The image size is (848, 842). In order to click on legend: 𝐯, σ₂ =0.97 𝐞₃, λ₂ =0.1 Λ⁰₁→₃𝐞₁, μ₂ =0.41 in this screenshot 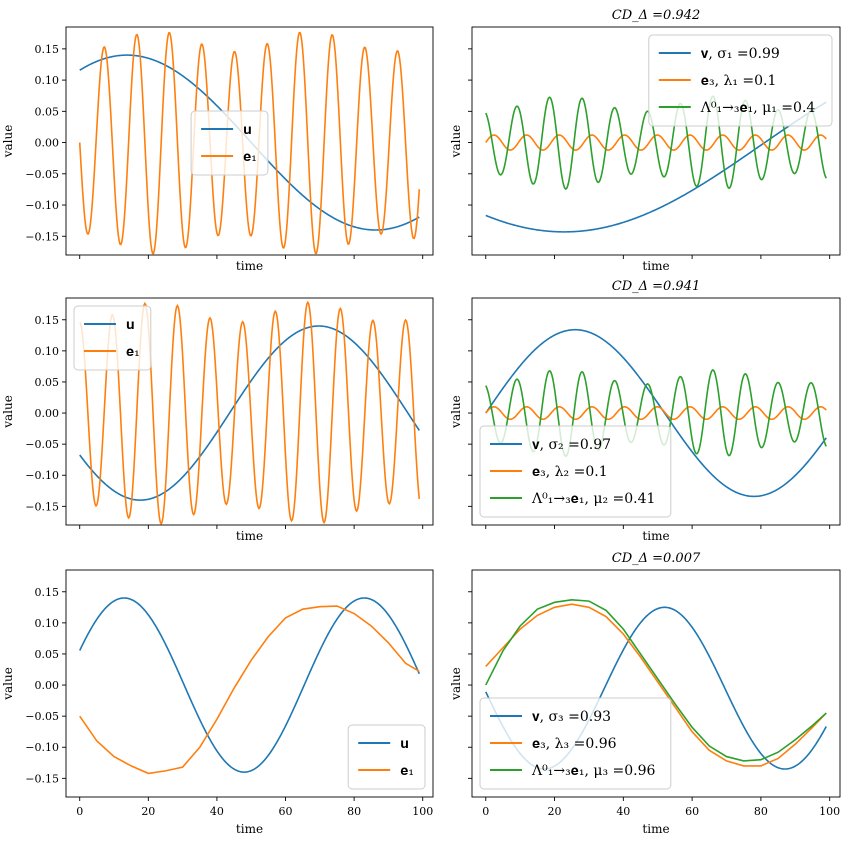, I will do `click(575, 471)`.